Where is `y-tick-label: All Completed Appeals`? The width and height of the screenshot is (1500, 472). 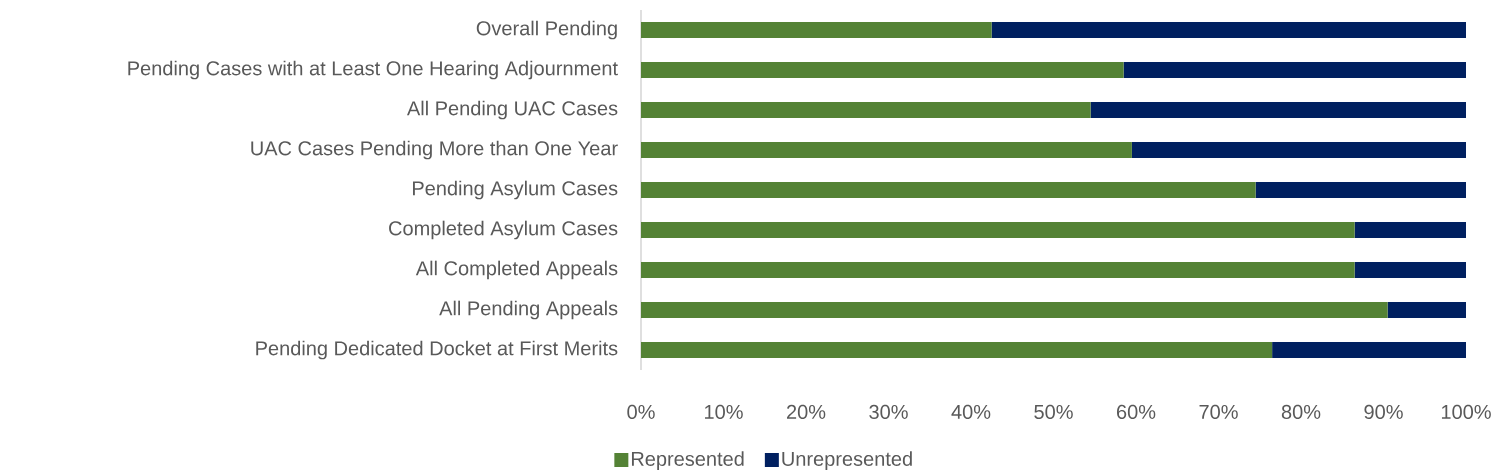
y-tick-label: All Completed Appeals is located at coordinates (516, 270).